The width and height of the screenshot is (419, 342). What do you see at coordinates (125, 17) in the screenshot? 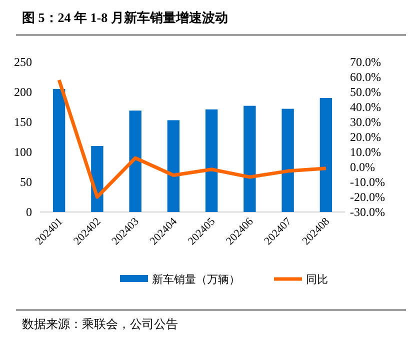
I see `title: 图 5：24 年 1-8 月新车销量增速波动` at bounding box center [125, 17].